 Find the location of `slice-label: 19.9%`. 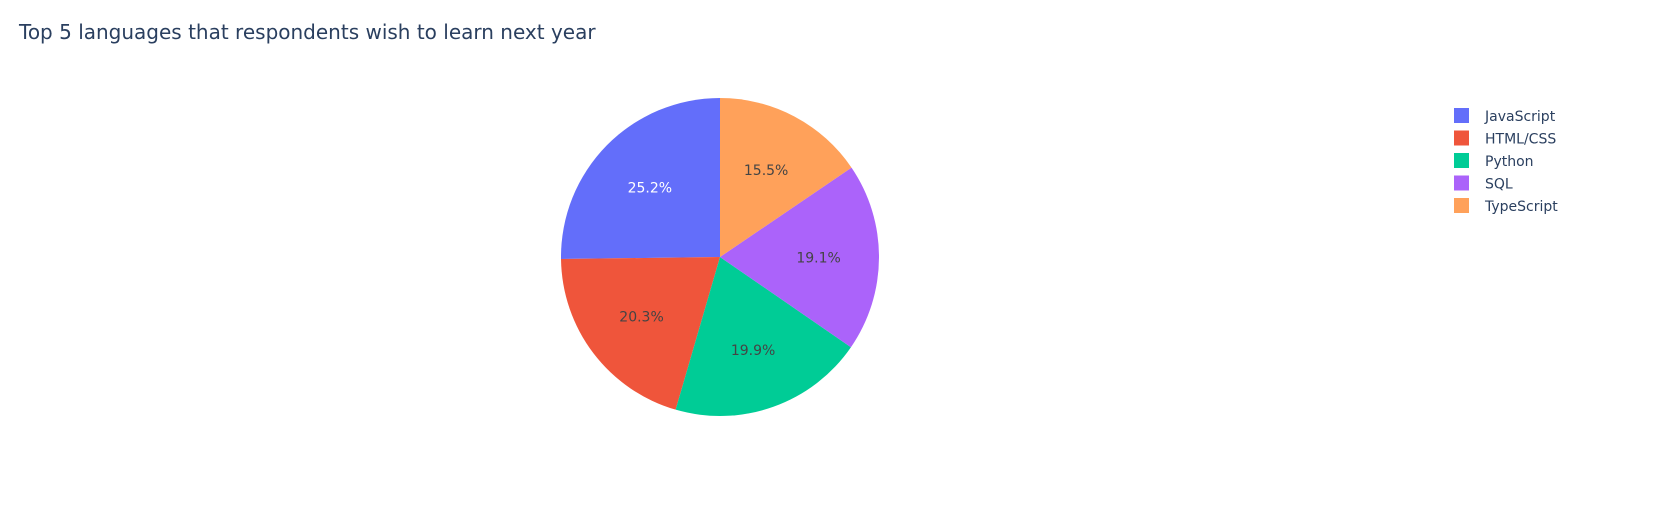

slice-label: 19.9% is located at coordinates (753, 351).